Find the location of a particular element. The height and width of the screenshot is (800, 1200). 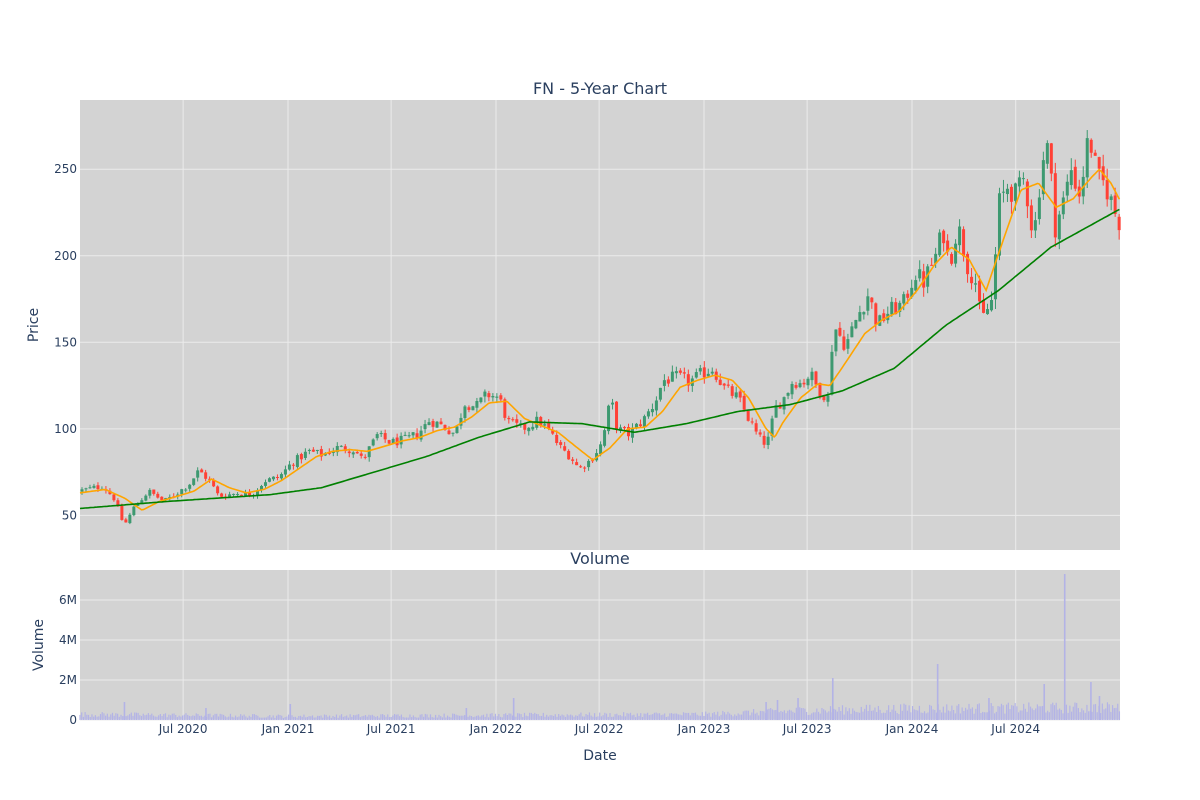

volume-y-tick-label: 0 is located at coordinates (73, 720).